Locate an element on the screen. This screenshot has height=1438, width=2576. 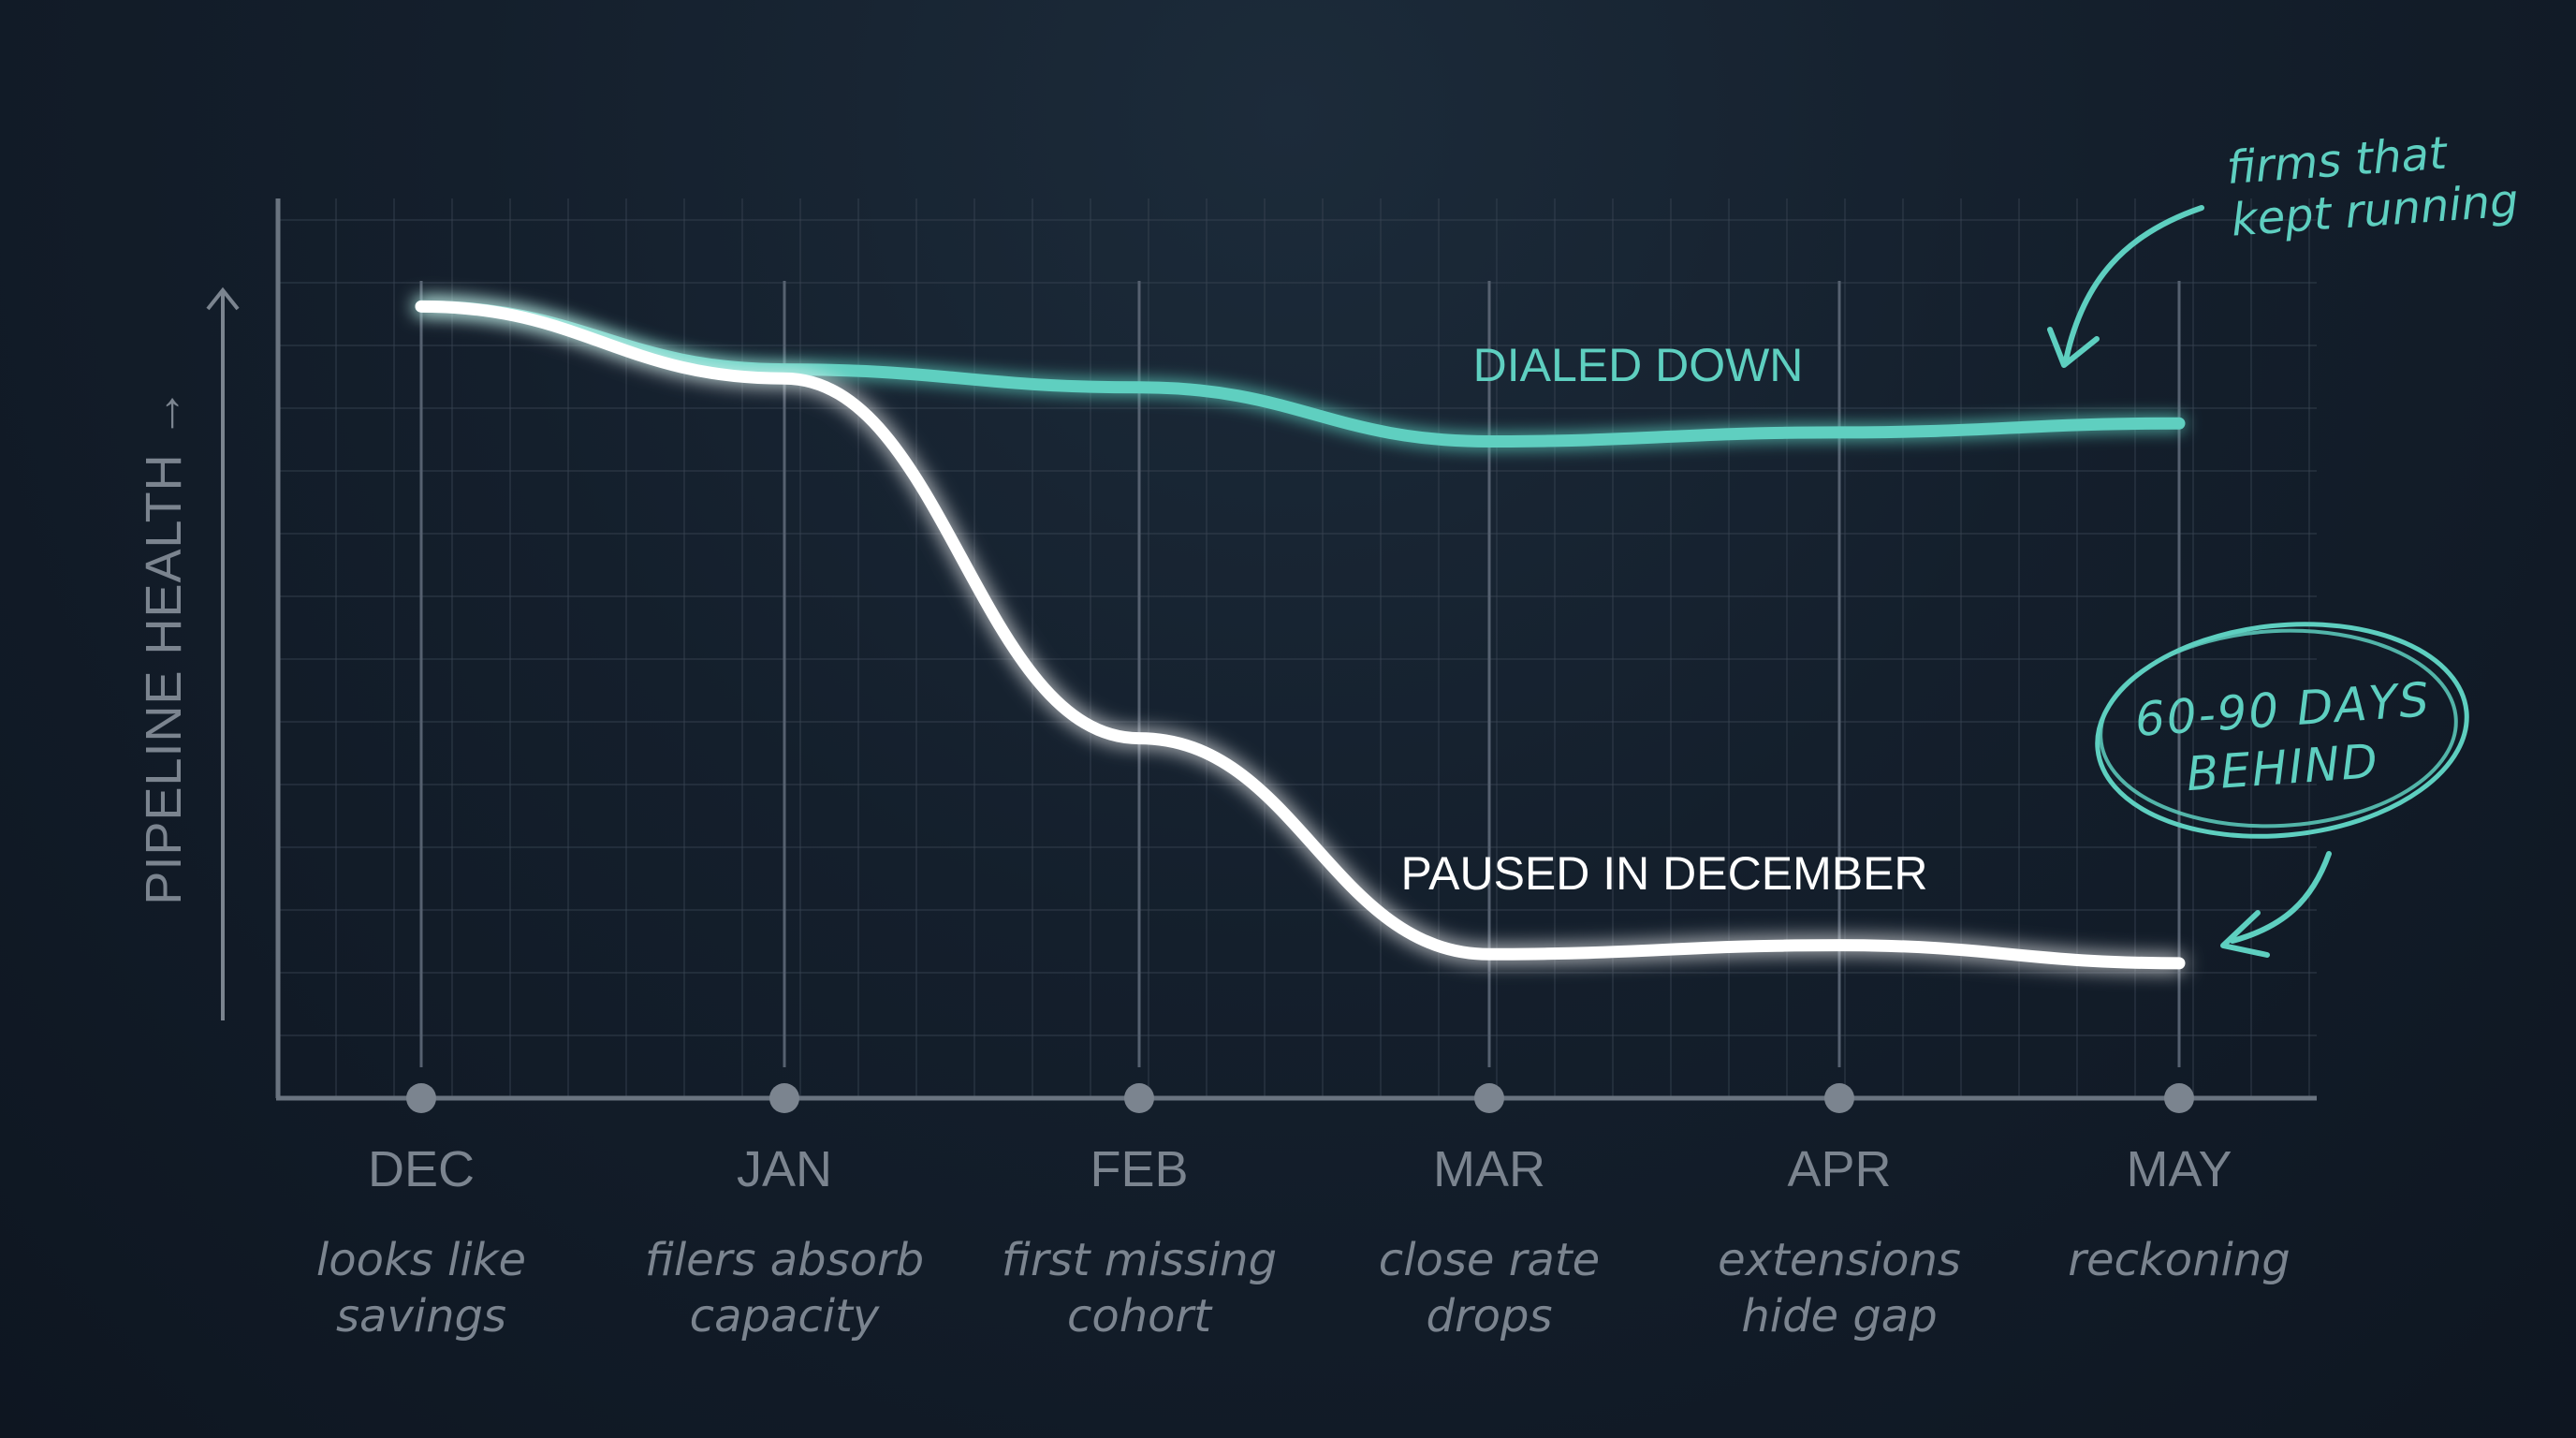
annotation-arrow-head is located at coordinates (2073, 347).